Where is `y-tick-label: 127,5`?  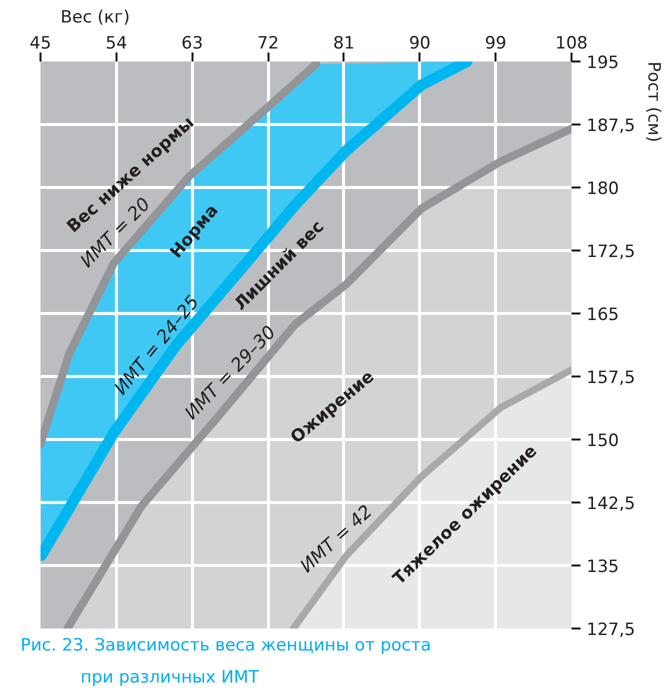 y-tick-label: 127,5 is located at coordinates (611, 630).